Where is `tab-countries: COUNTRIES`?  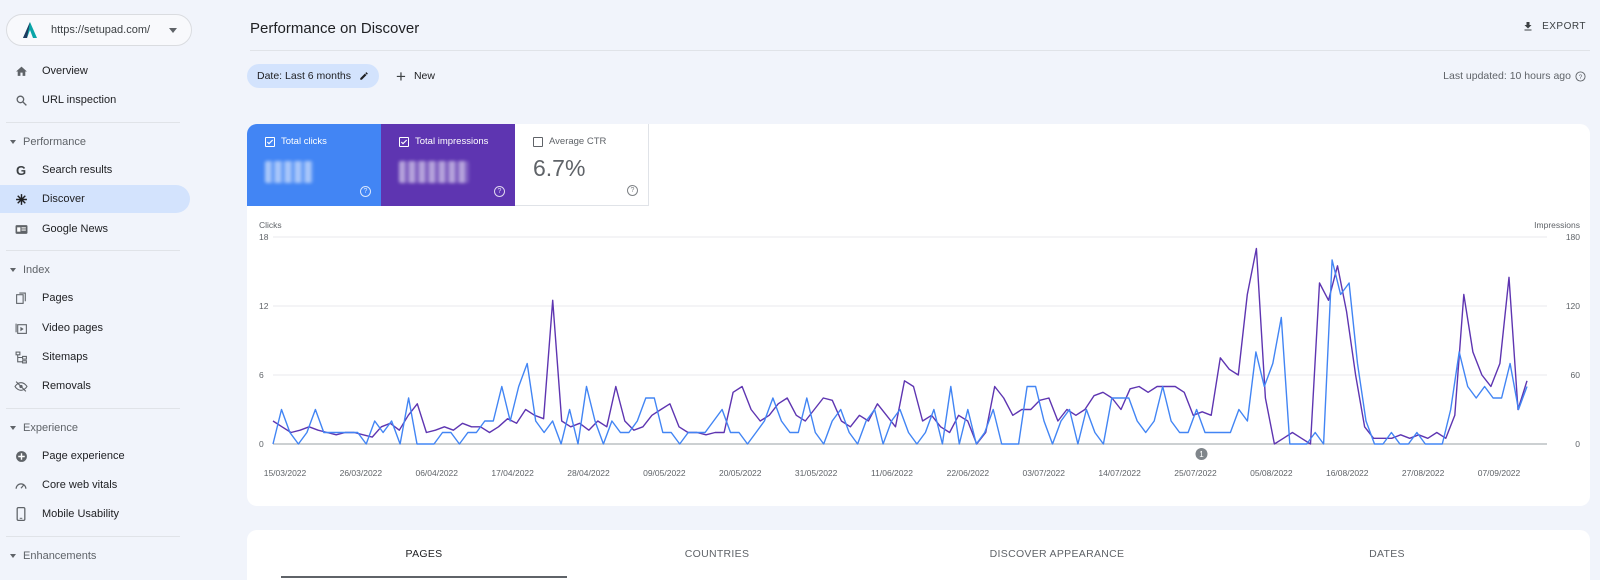
tab-countries: COUNTRIES is located at coordinates (717, 554).